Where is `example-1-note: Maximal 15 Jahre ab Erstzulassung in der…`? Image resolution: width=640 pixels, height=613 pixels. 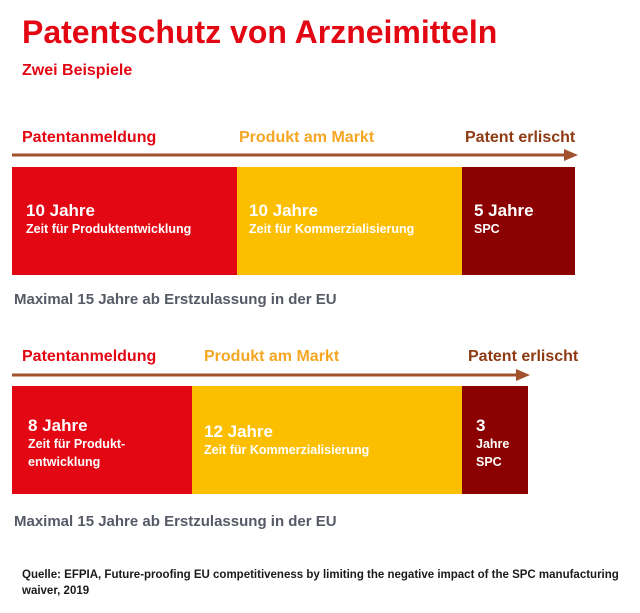
example-1-note: Maximal 15 Jahre ab Erstzulassung in der… is located at coordinates (175, 299).